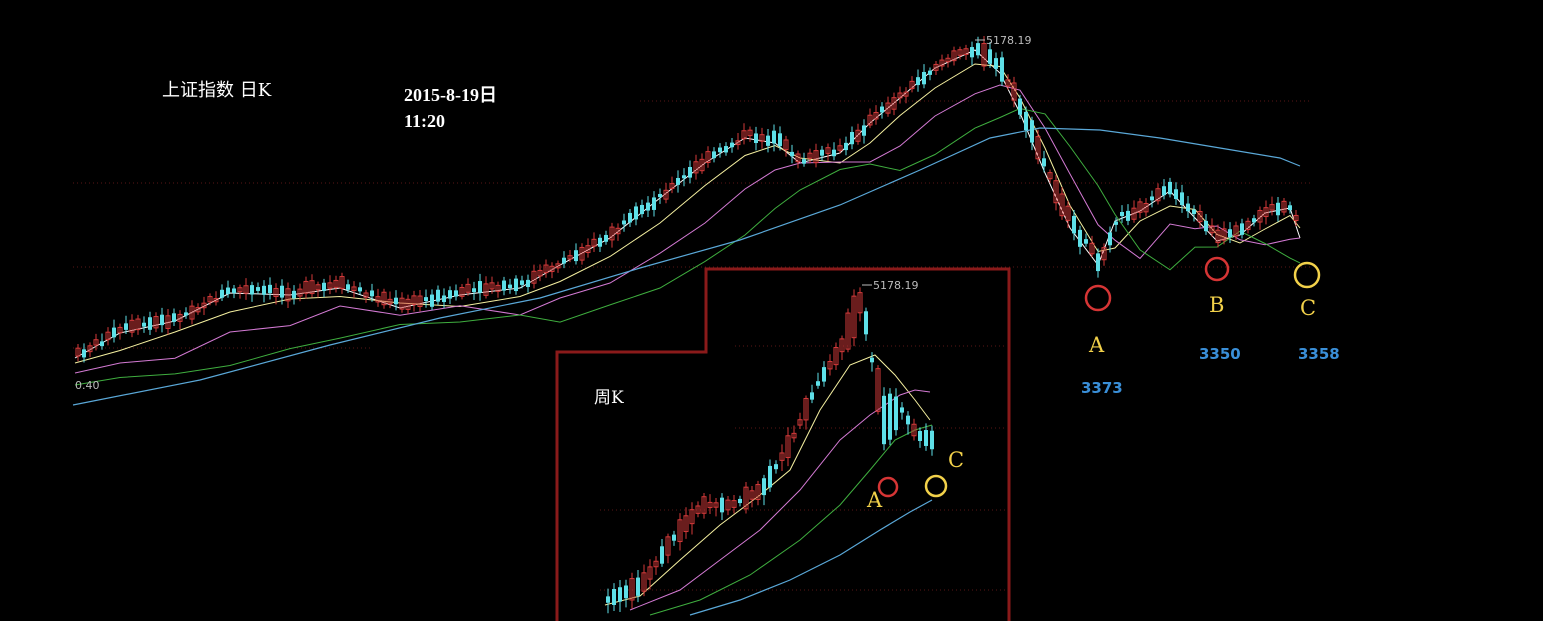 The image size is (1543, 621). I want to click on weekly-point-c-label: C, so click(956, 460).